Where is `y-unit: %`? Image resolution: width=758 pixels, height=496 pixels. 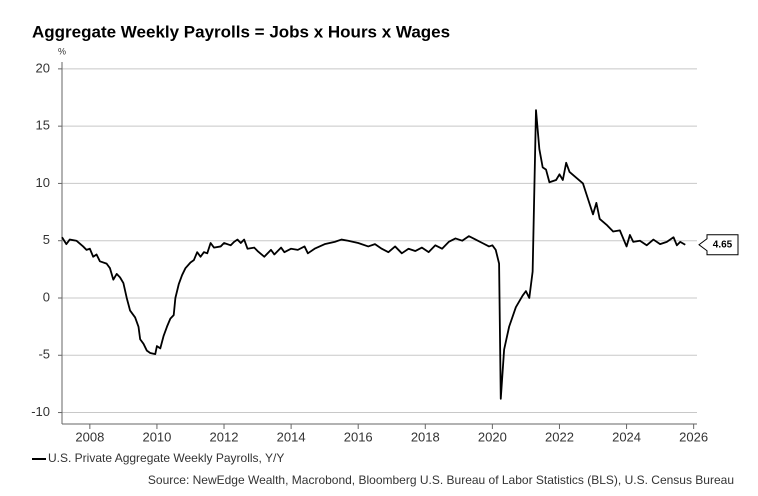
y-unit: % is located at coordinates (62, 51).